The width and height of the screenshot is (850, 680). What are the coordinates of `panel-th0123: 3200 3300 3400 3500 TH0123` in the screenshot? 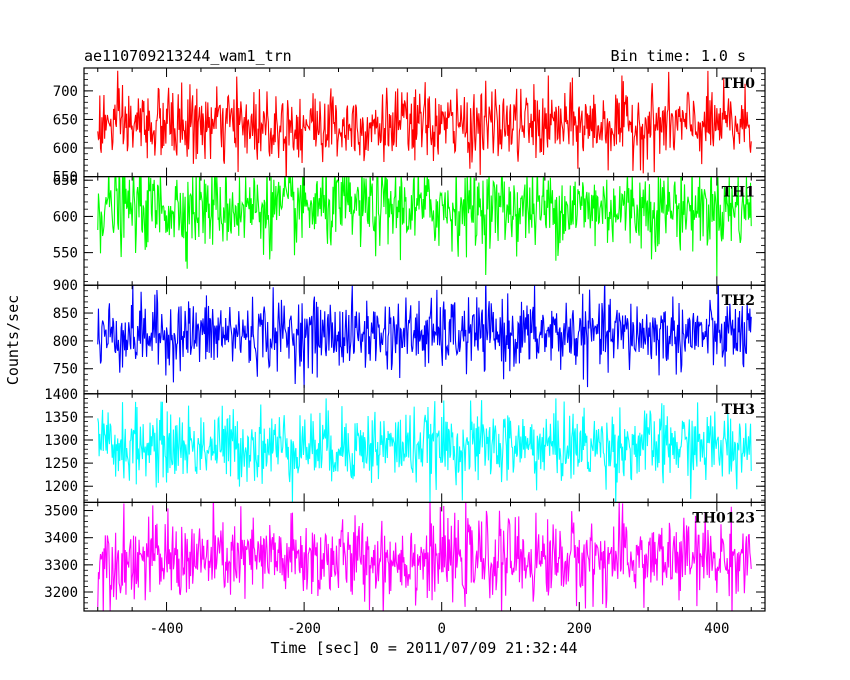 It's located at (405, 556).